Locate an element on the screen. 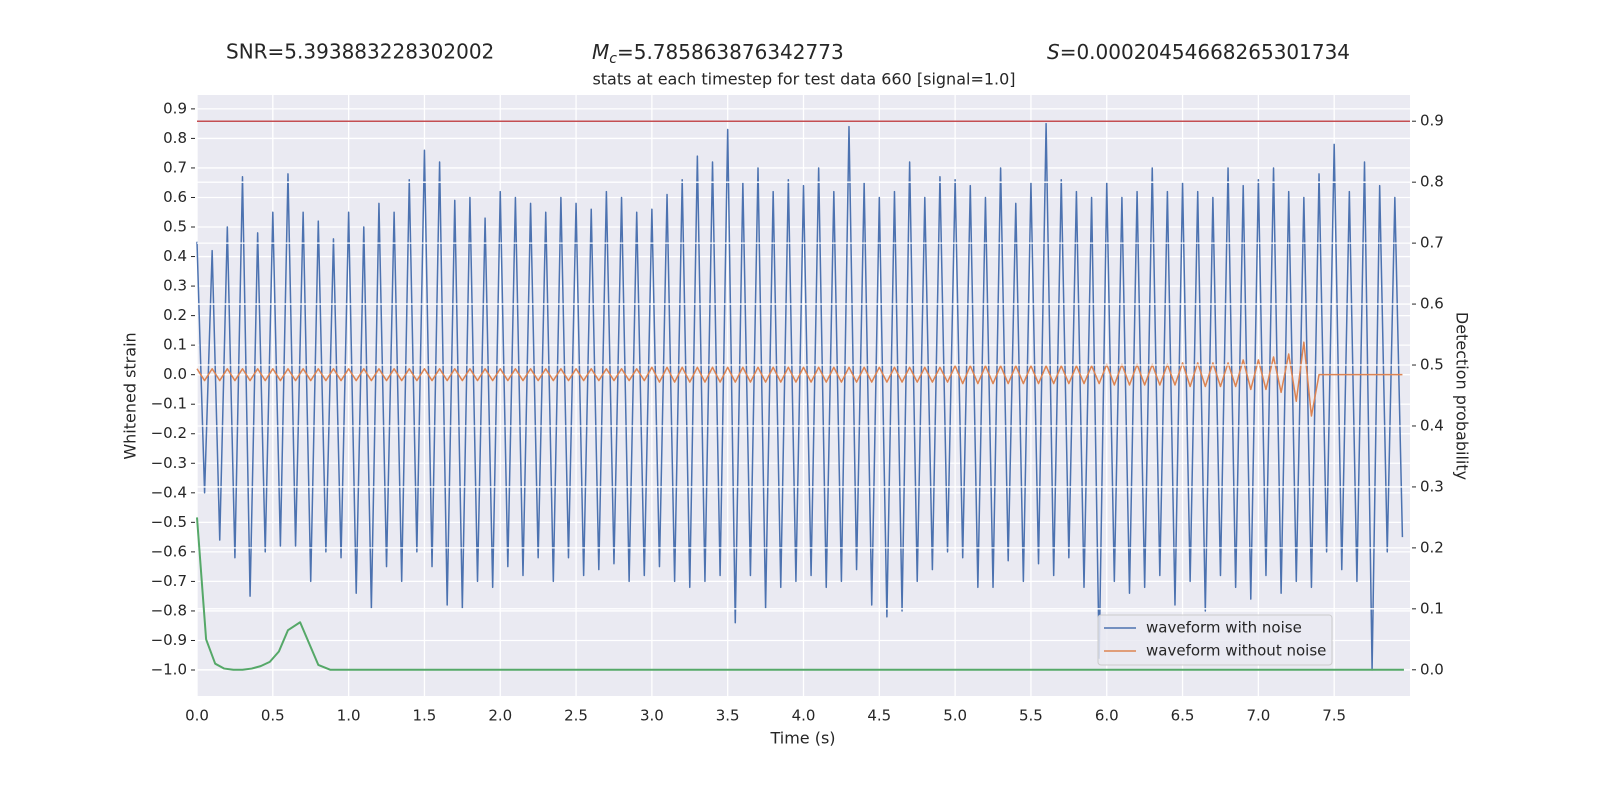 The width and height of the screenshot is (1600, 800). y-tick-label: −0.5 is located at coordinates (169, 522).